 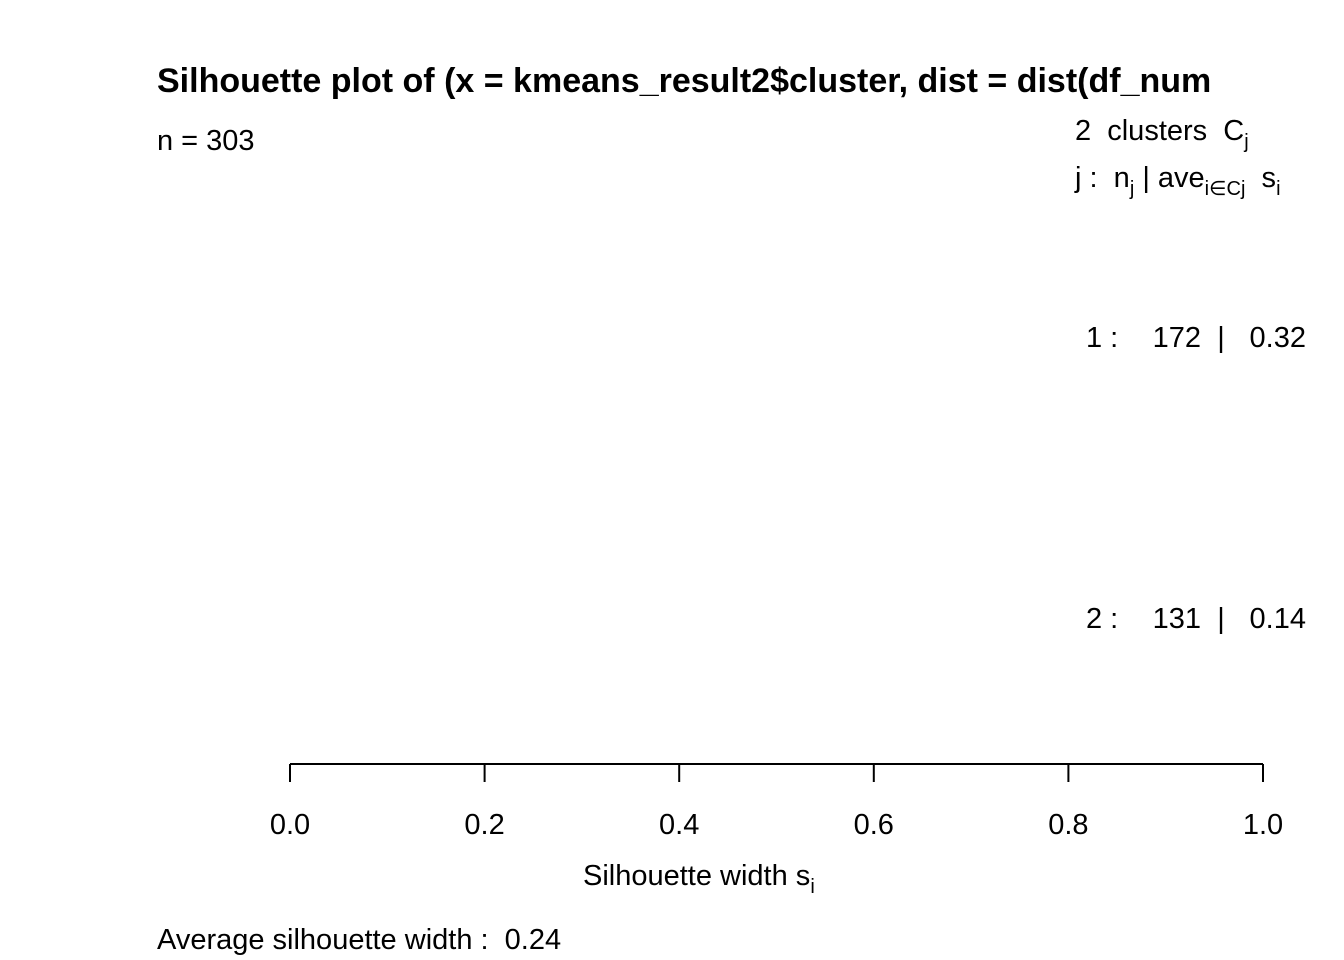 I want to click on subtitle: n = 303, so click(x=206, y=141).